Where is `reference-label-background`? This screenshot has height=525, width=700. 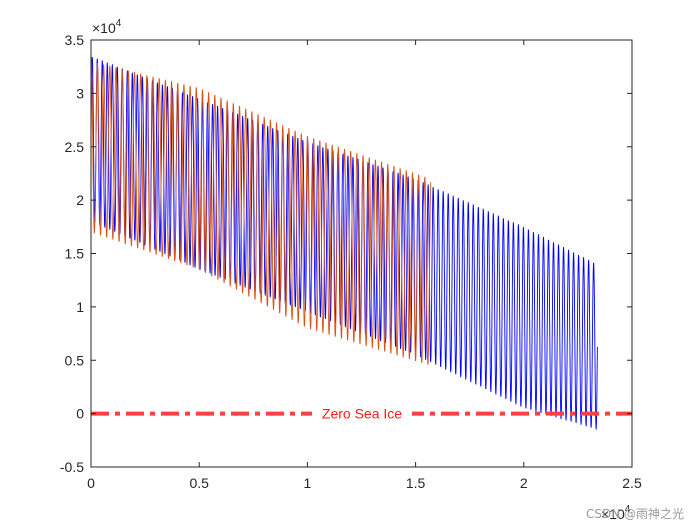
reference-label-background is located at coordinates (362, 413).